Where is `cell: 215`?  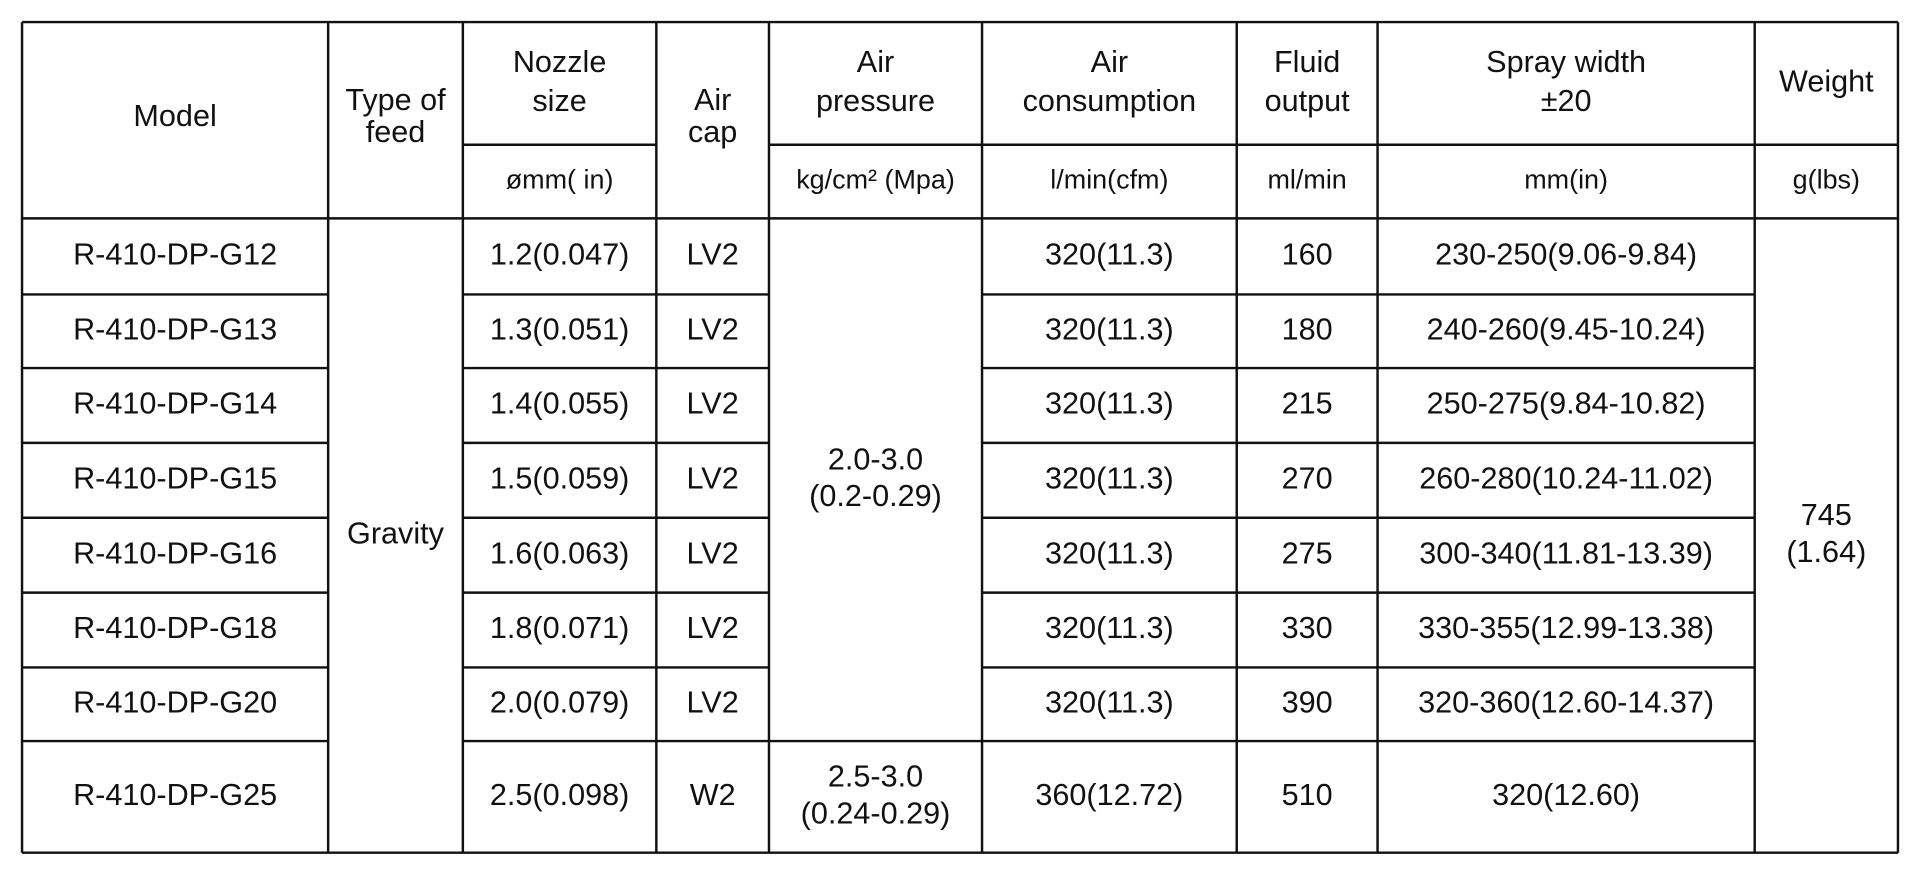 cell: 215 is located at coordinates (1307, 404).